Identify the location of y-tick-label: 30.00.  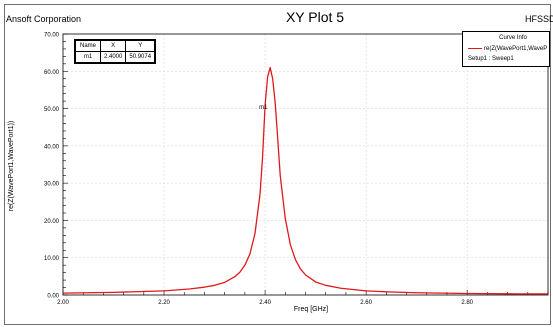
(52, 185).